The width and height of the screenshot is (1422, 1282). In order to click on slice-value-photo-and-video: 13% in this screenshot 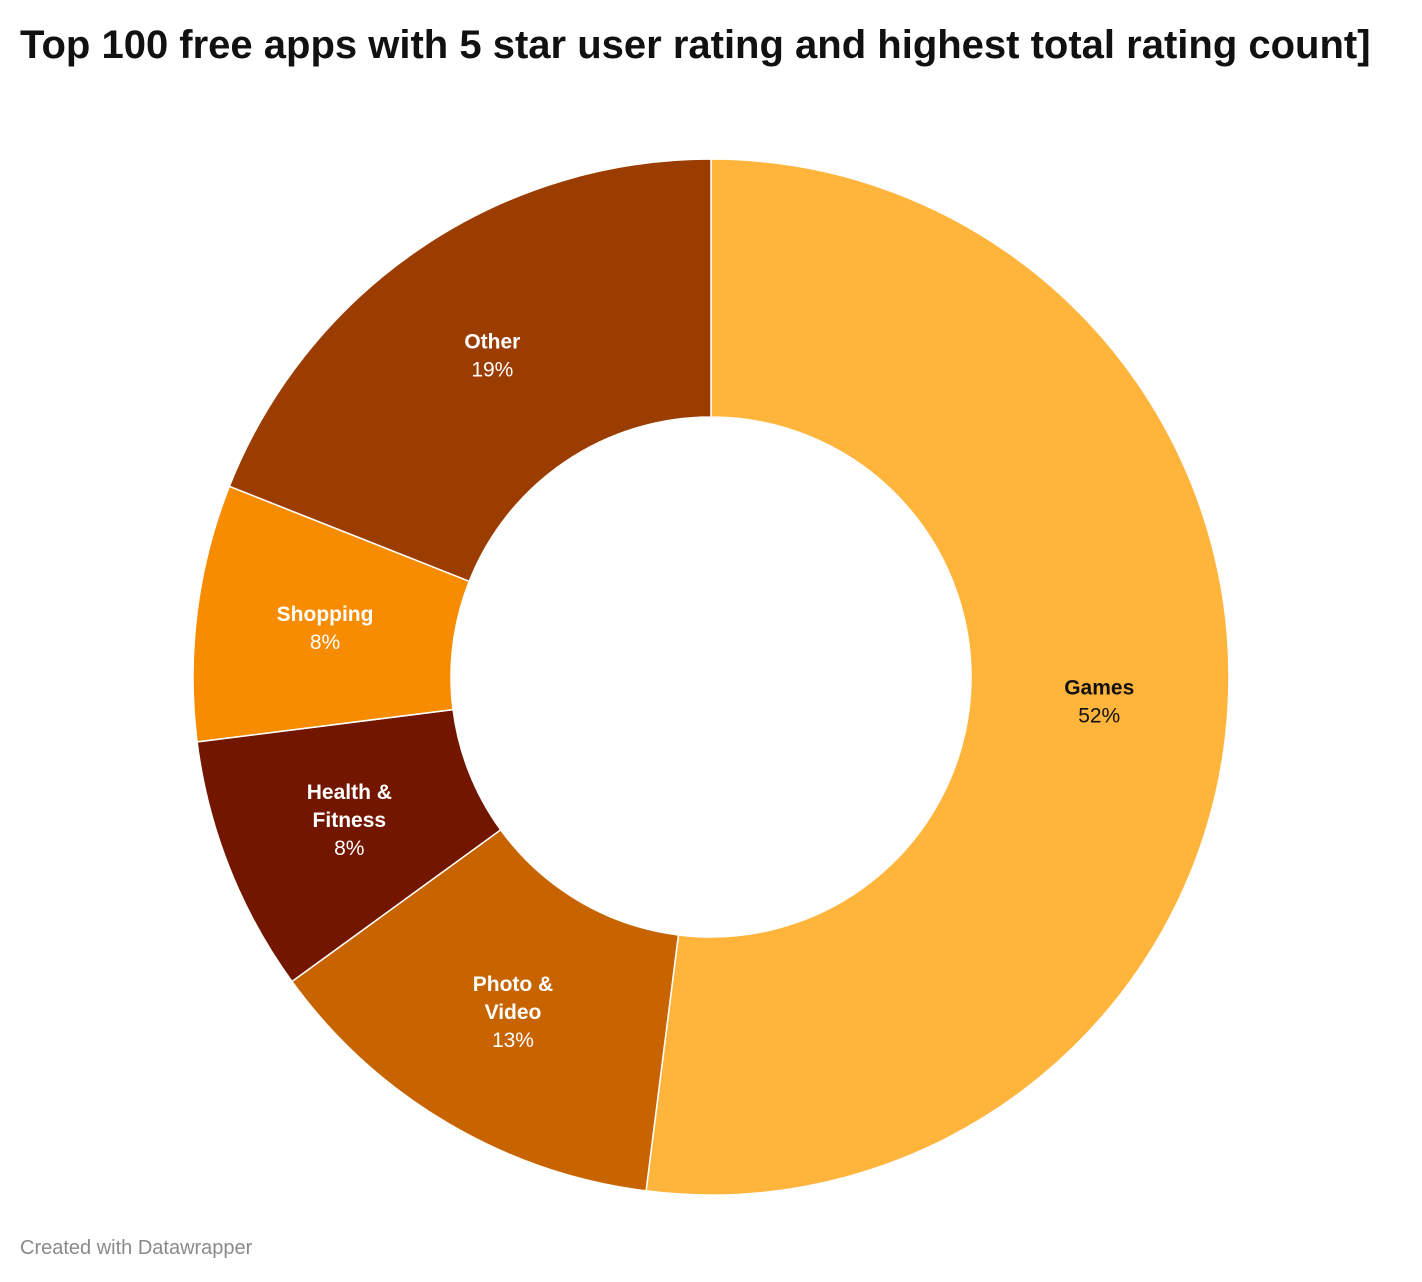, I will do `click(513, 1040)`.